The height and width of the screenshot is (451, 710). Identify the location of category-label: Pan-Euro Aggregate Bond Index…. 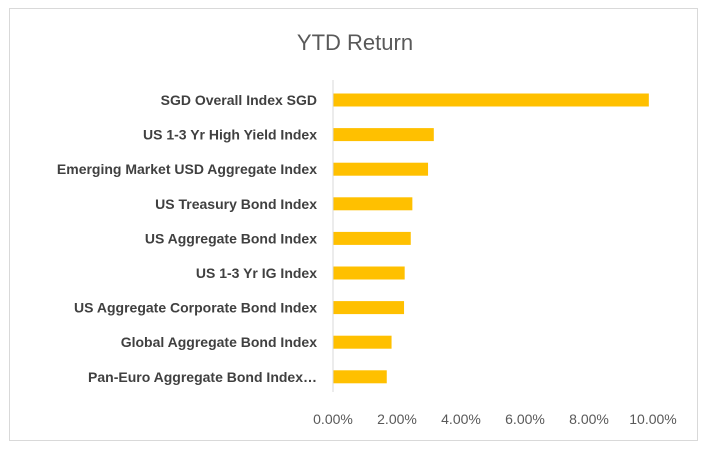
(202, 377).